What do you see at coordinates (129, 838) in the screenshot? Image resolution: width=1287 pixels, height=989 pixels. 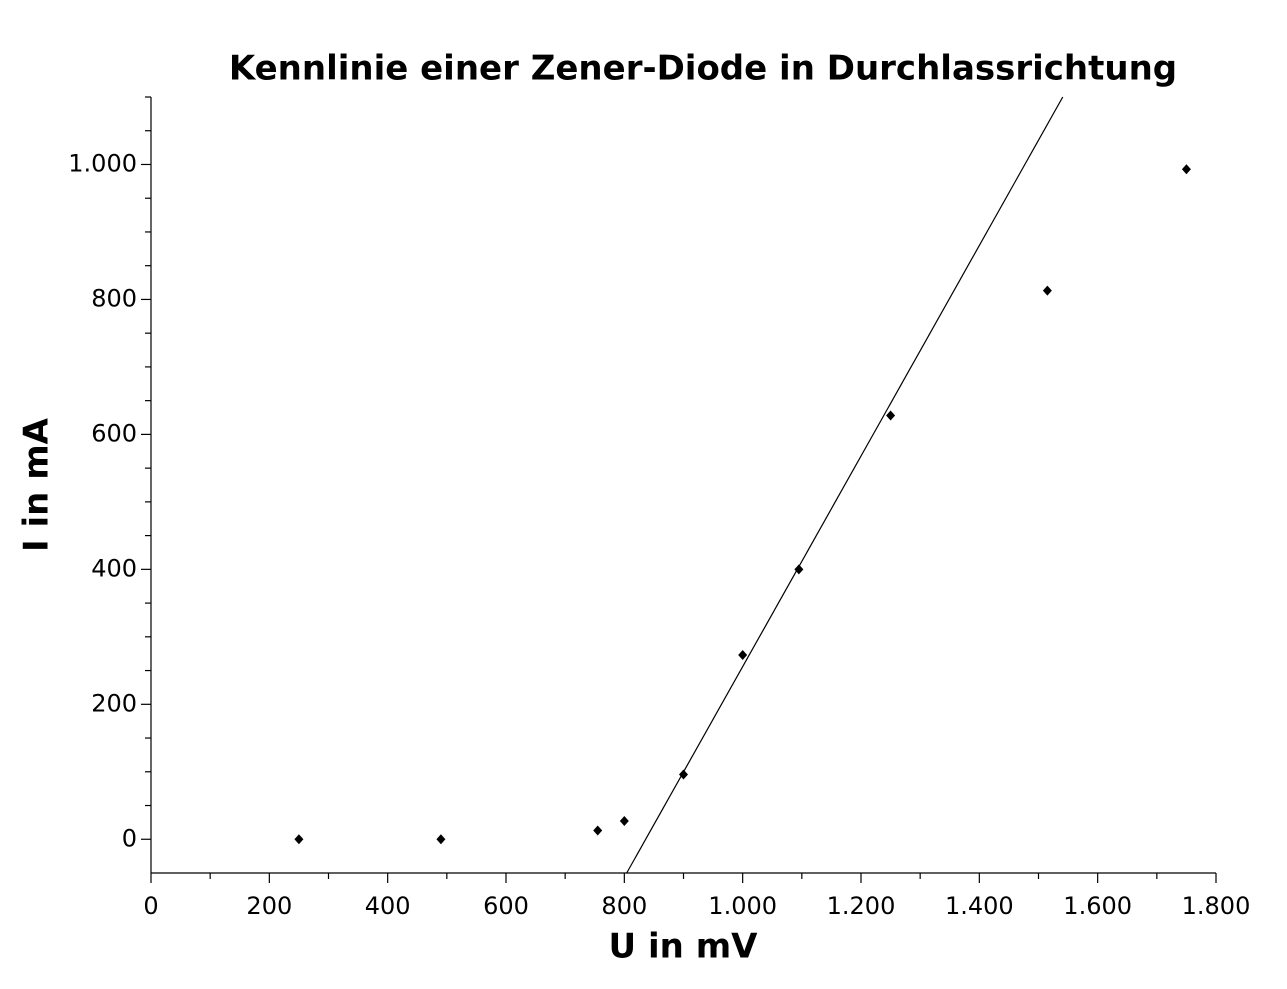 I see `y-tick-label: 0` at bounding box center [129, 838].